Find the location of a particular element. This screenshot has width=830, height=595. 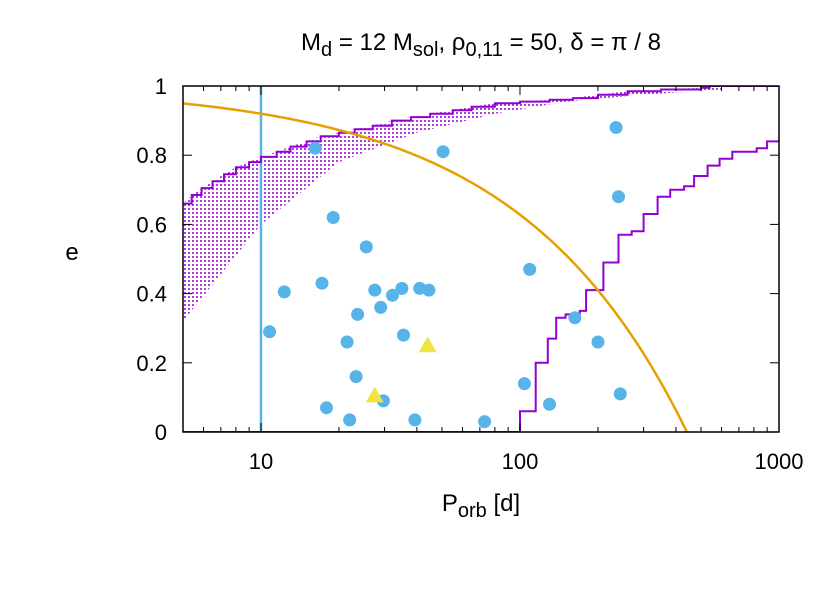

y-tick-label: 1 is located at coordinates (161, 86).